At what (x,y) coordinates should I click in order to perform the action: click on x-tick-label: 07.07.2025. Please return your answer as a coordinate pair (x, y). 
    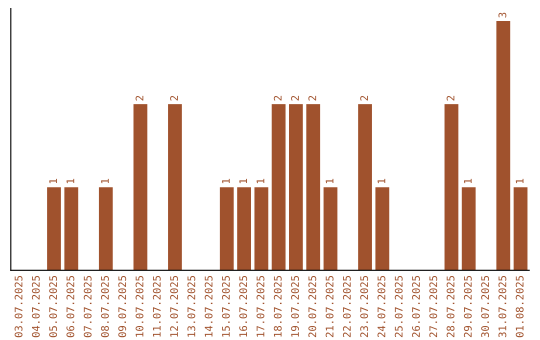
    Looking at the image, I should click on (88, 307).